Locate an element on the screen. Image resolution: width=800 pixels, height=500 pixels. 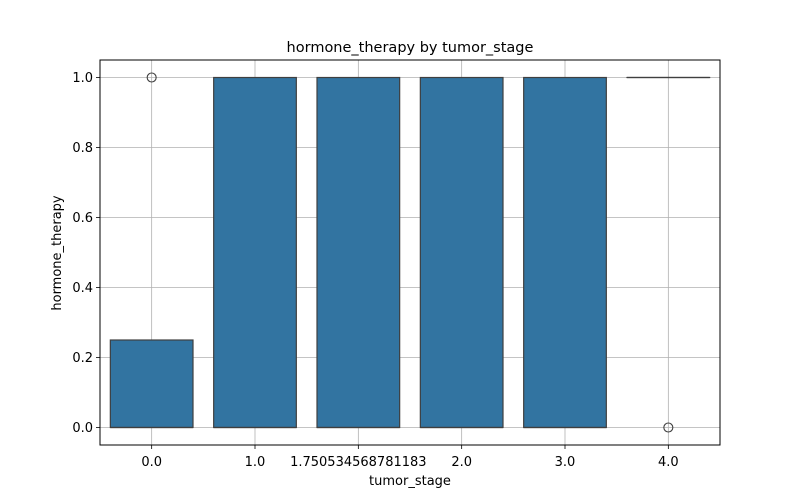
y-axis-label: hormone_therapy is located at coordinates (57, 253).